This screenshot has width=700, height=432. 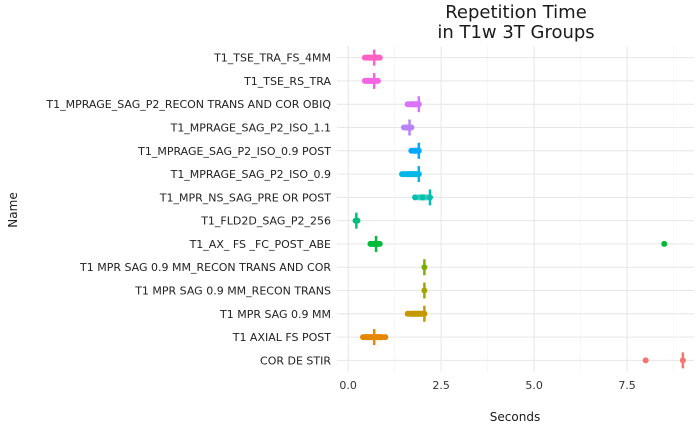 What do you see at coordinates (487, 385) in the screenshot?
I see `x-tick-labels: 0.0 2.5 5.0 7.5` at bounding box center [487, 385].